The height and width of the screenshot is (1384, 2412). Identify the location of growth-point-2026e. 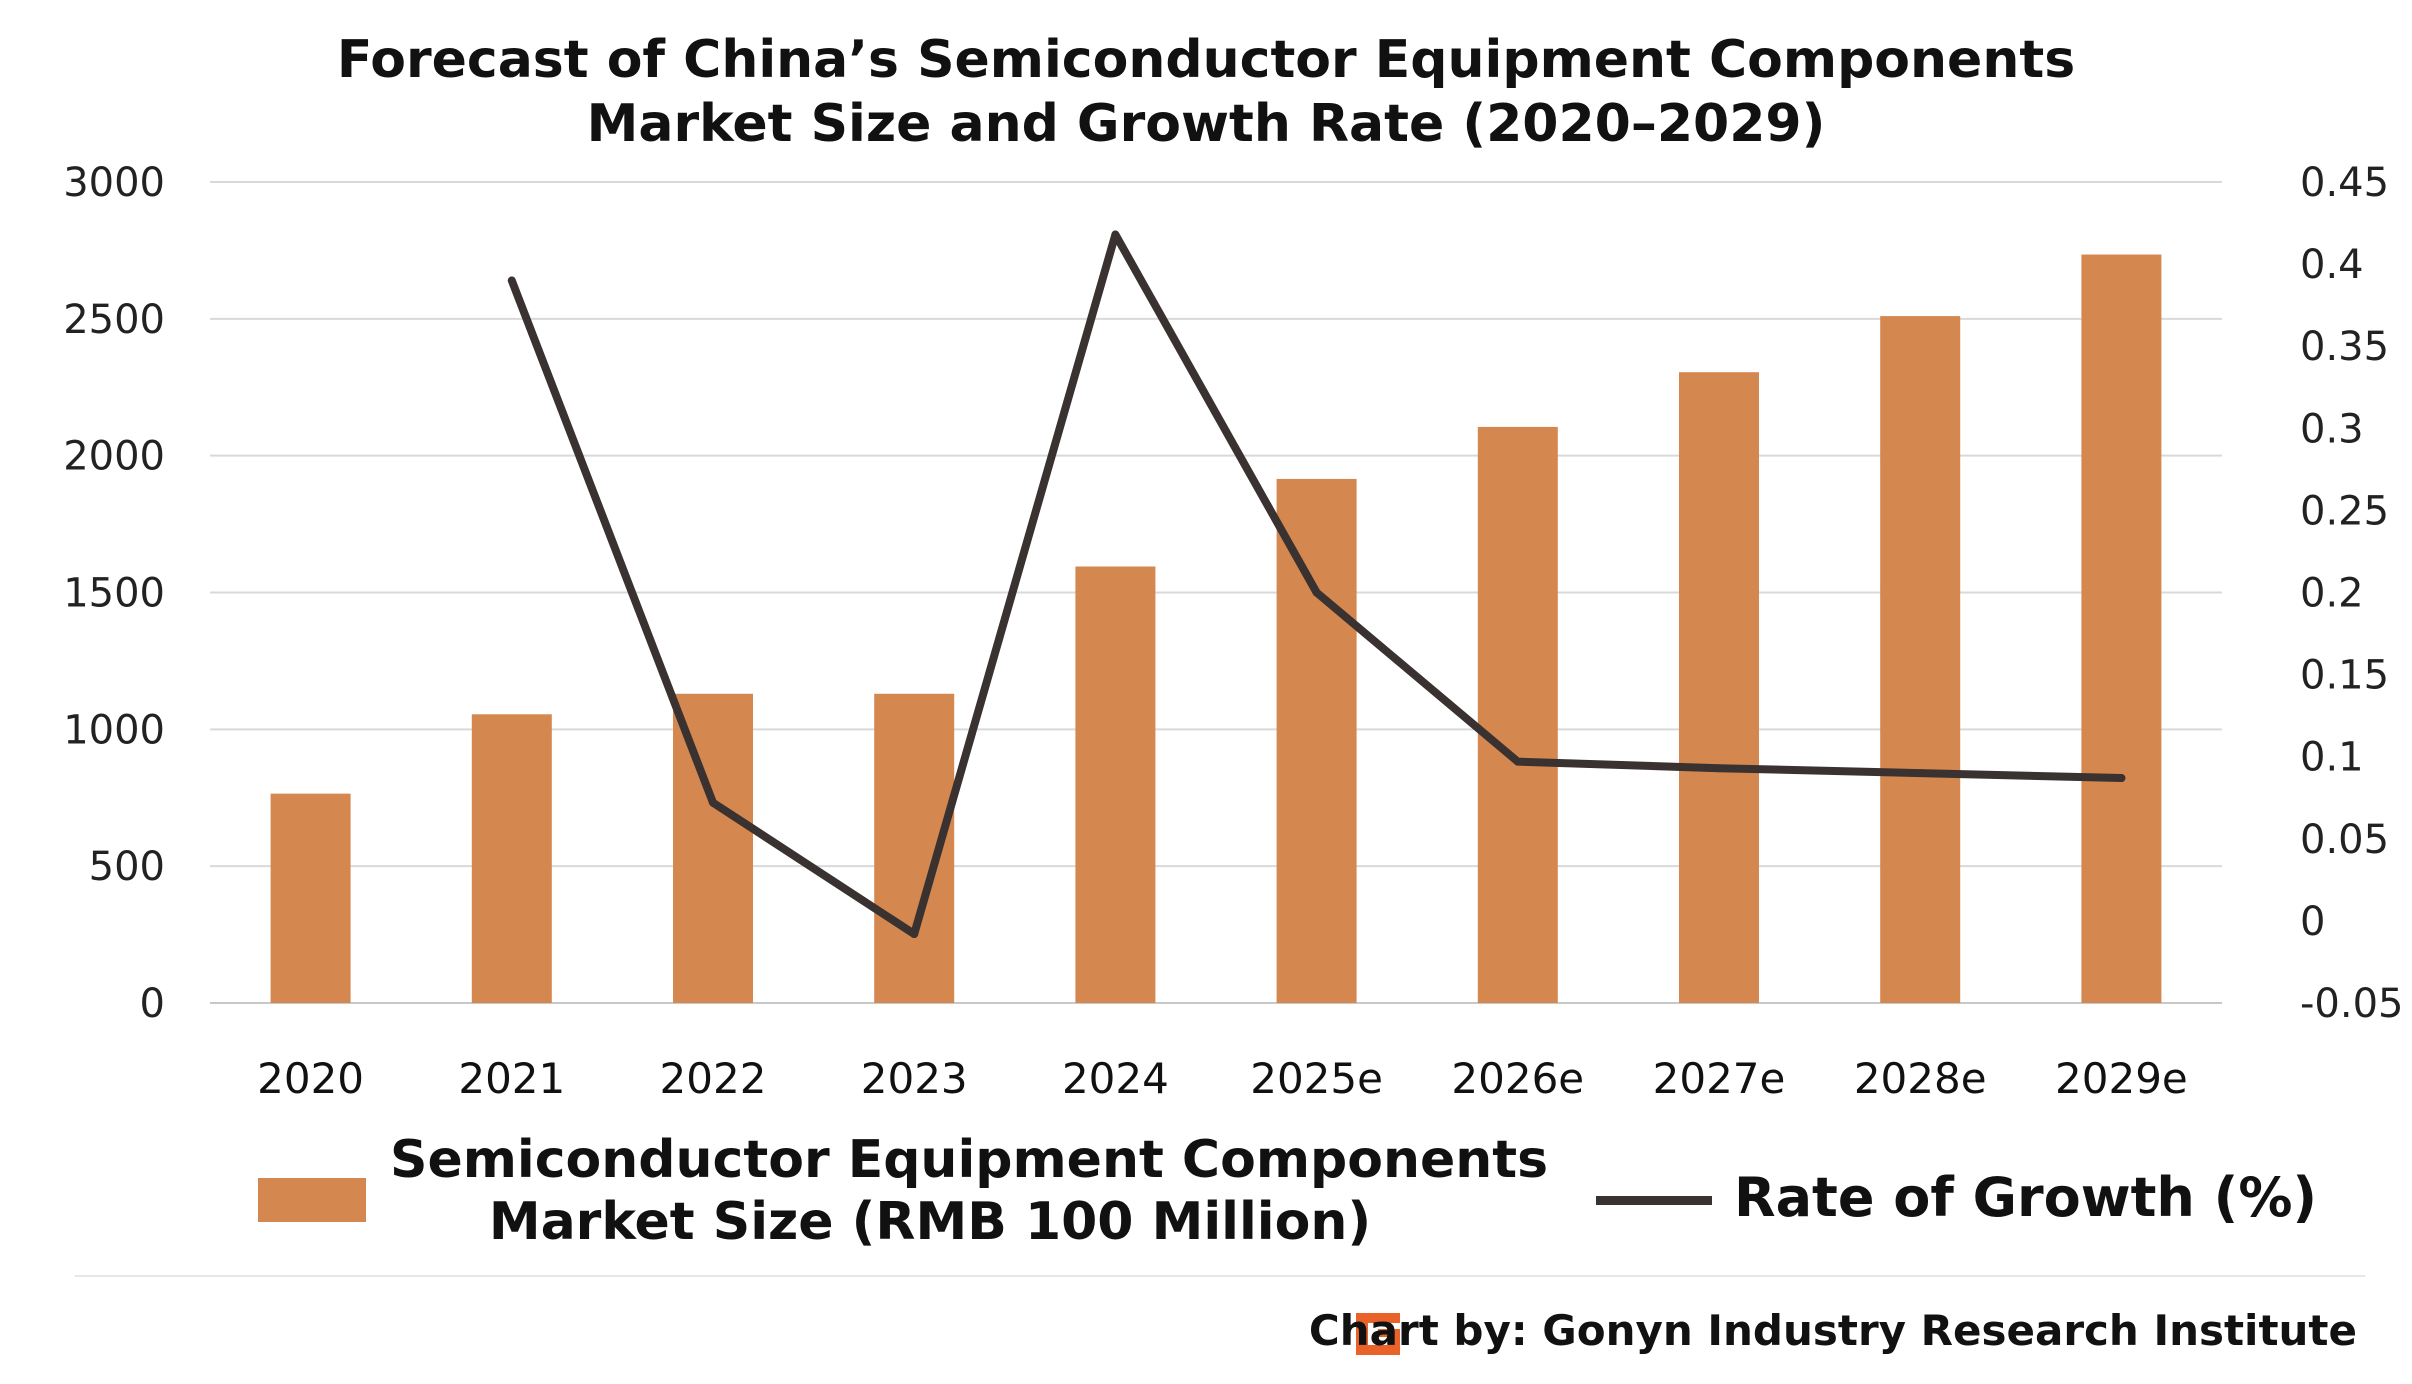
(1517, 761).